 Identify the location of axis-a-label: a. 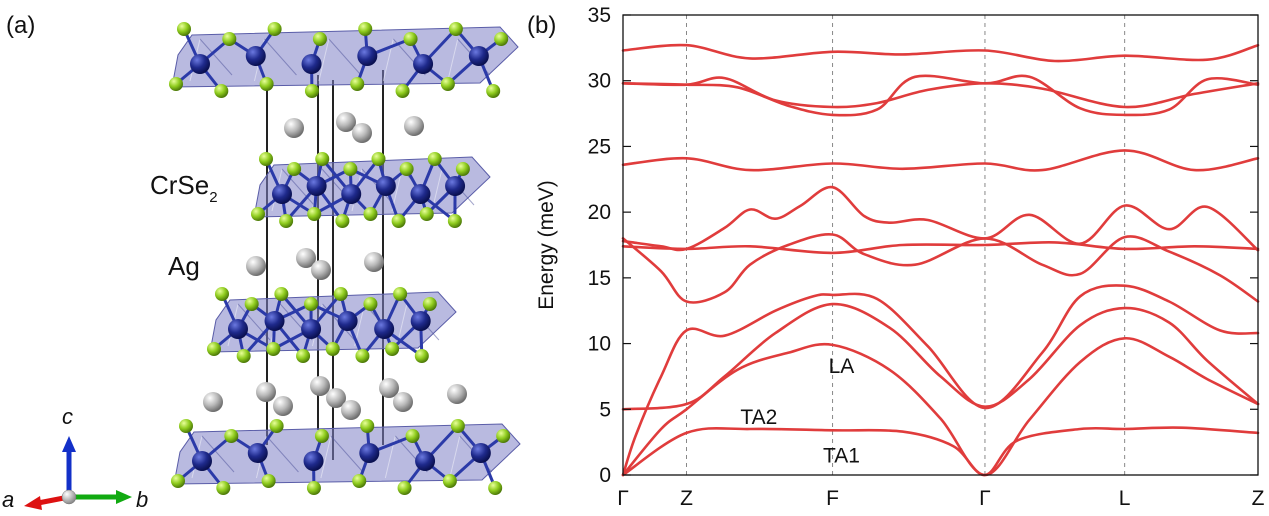
(8, 499).